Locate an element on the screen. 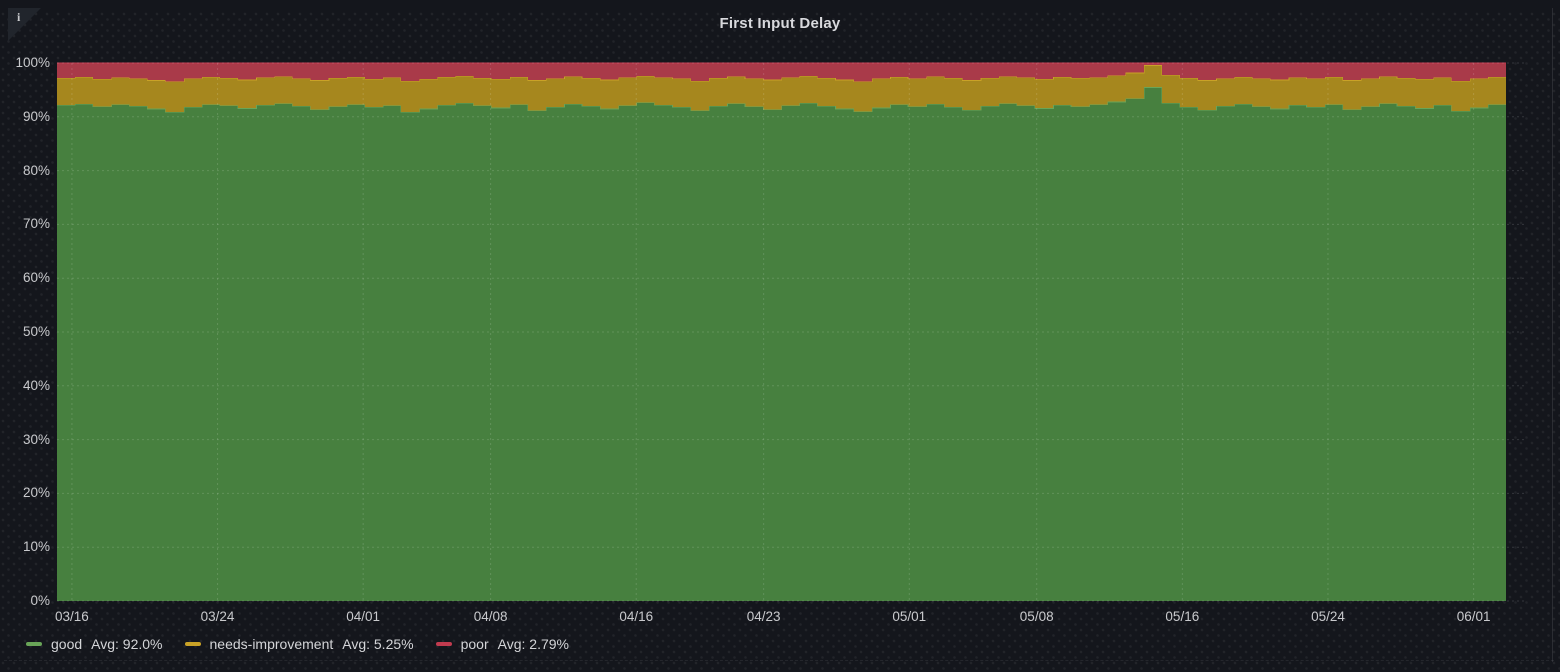  y-tick-label: 60% is located at coordinates (36, 278).